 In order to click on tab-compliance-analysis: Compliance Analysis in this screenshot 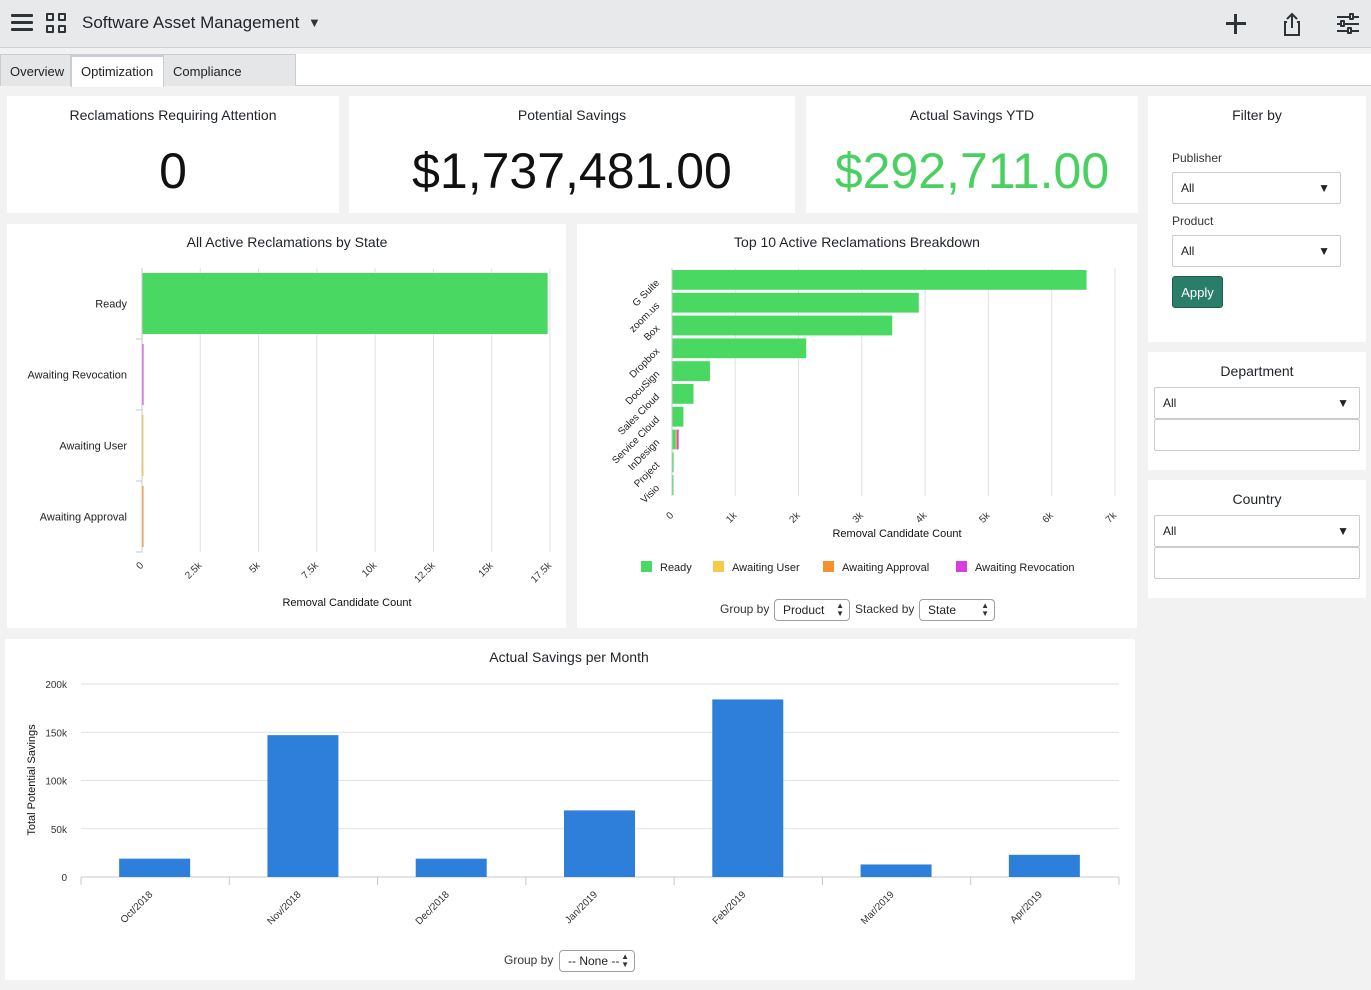, I will do `click(229, 83)`.